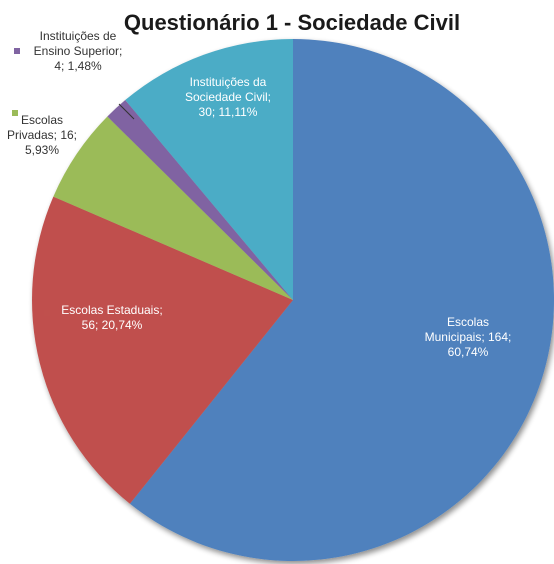  Describe the element at coordinates (200, 200) in the screenshot. I see `pie-slice-institui-es-de-ensino-superior` at that location.